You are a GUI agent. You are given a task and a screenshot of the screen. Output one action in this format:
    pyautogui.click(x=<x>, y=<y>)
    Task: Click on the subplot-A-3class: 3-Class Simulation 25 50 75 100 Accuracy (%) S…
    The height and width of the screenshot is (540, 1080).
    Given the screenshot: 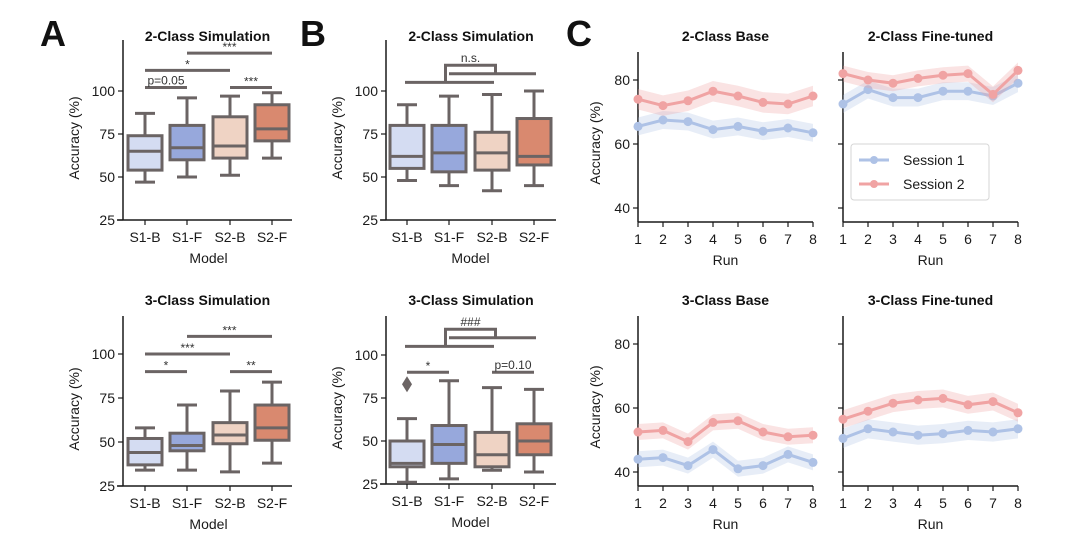 What is the action you would take?
    pyautogui.click(x=179, y=412)
    